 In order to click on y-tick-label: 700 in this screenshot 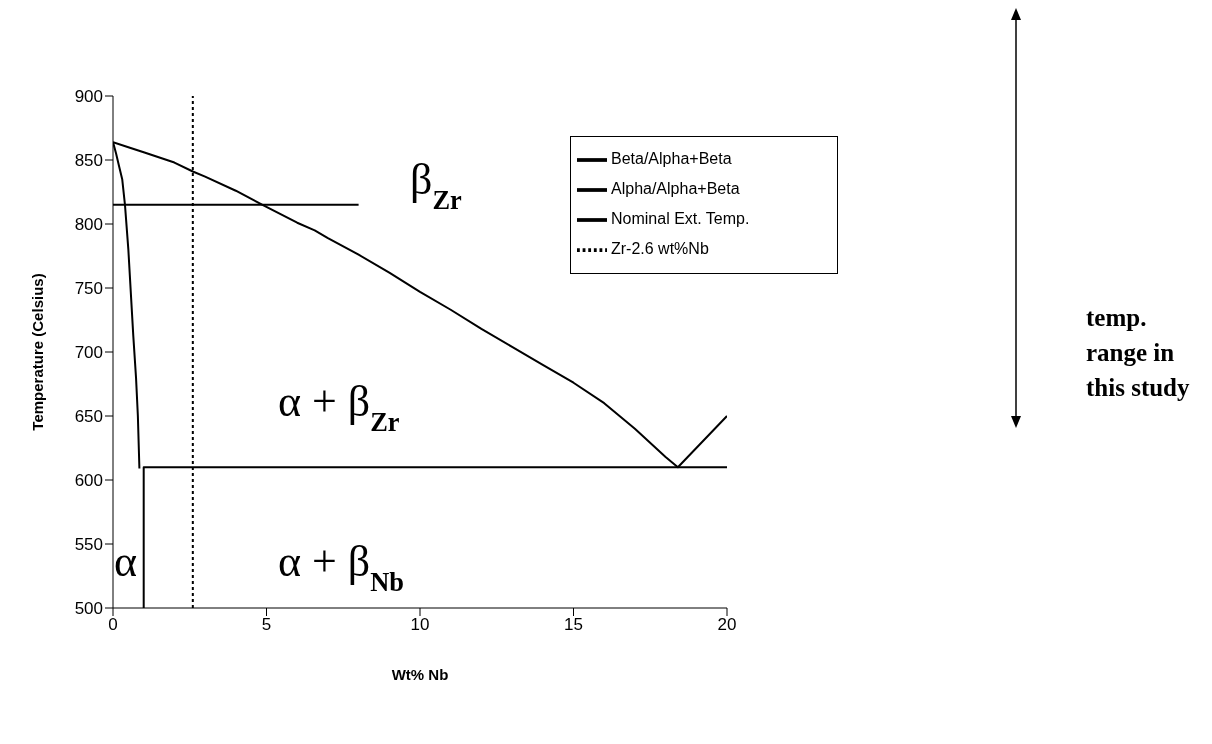, I will do `click(88, 353)`.